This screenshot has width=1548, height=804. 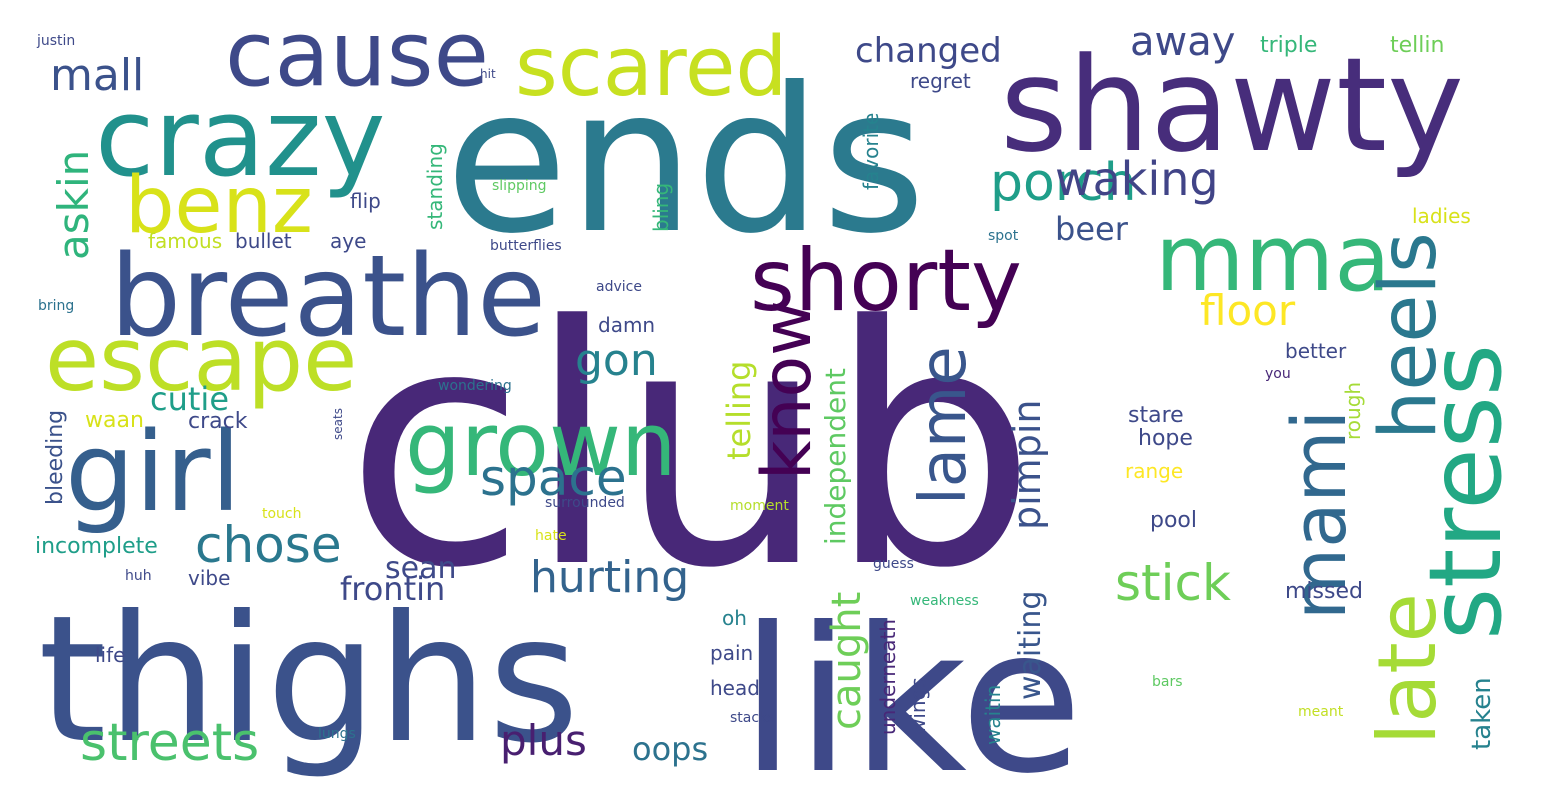 What do you see at coordinates (282, 514) in the screenshot?
I see `word-touch: touch` at bounding box center [282, 514].